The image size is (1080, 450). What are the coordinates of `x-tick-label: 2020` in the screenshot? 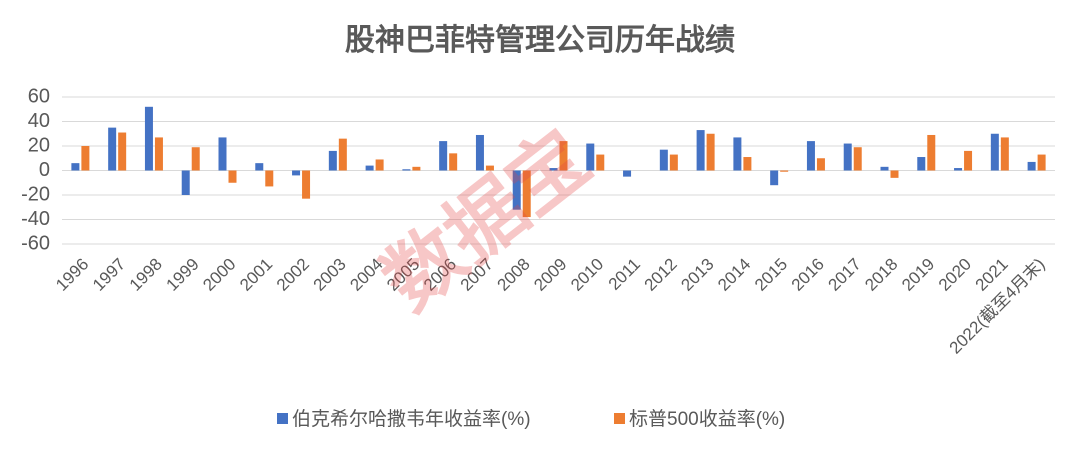 It's located at (955, 275).